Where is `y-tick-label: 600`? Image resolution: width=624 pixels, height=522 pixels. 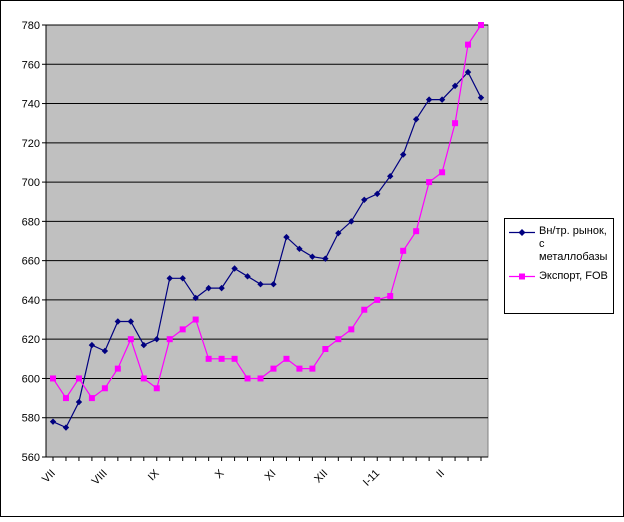 y-tick-label: 600 is located at coordinates (31, 379).